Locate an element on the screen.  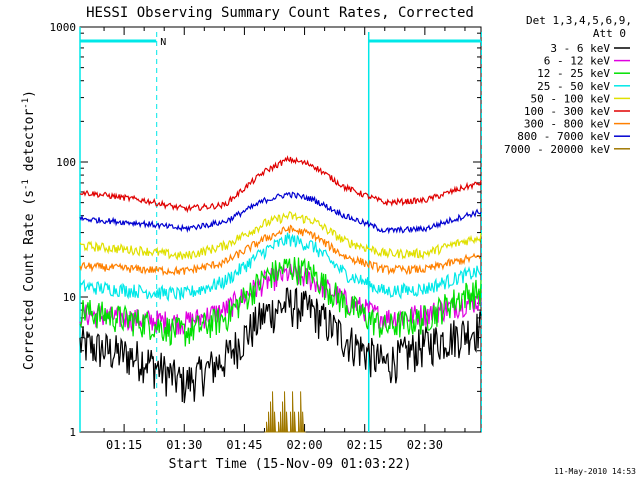
legend-label: 25 - 50 keV is located at coordinates (573, 86).